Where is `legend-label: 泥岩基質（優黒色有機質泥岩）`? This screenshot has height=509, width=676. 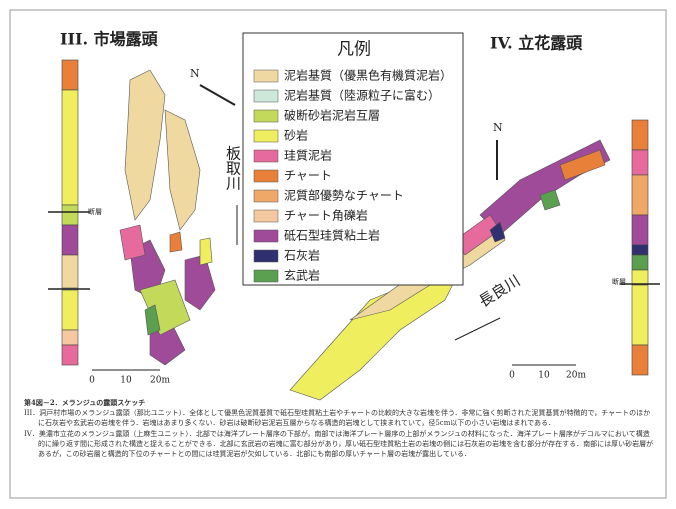
legend-label: 泥岩基質（優黒色有機質泥岩） is located at coordinates (368, 75).